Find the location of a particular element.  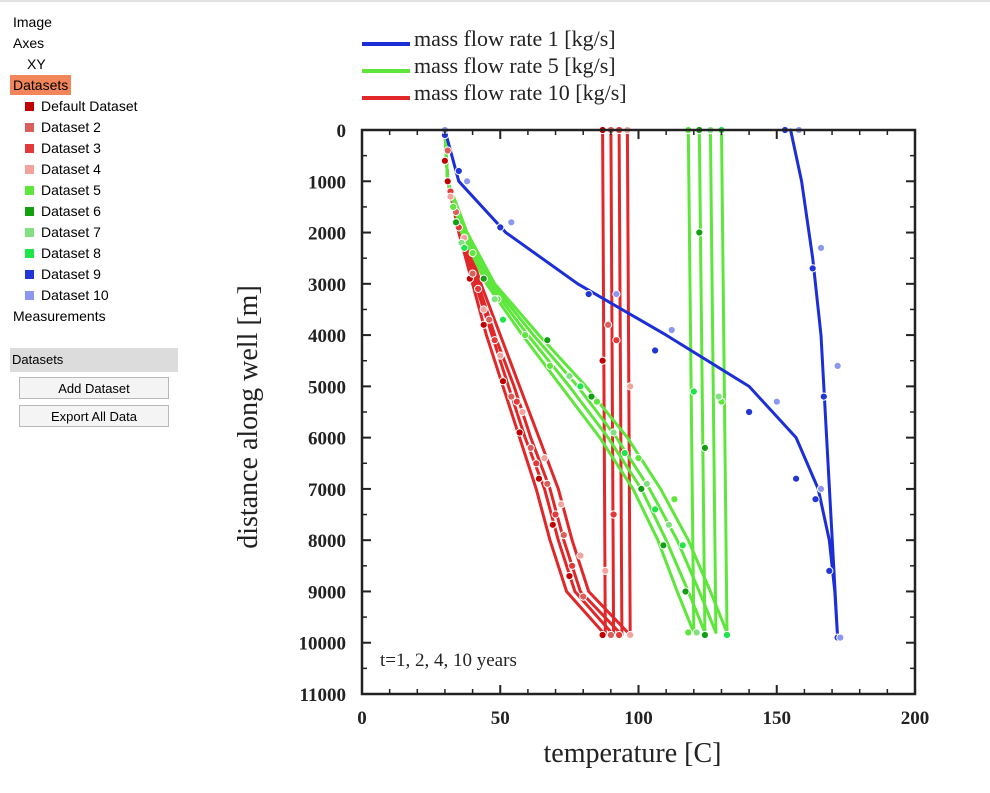

tree-item-measurements: Measurements is located at coordinates (59, 316).